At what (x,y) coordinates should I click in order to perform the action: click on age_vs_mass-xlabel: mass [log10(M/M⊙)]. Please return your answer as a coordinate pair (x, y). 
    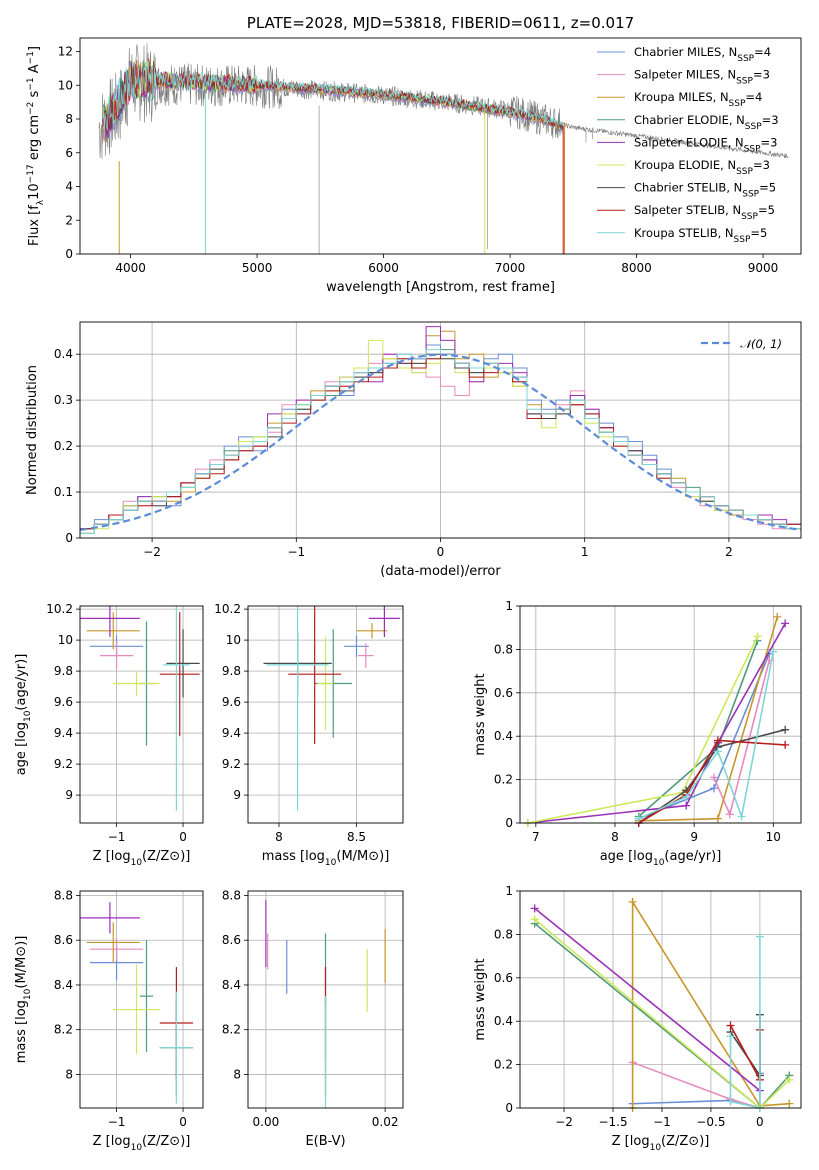
    Looking at the image, I should click on (326, 858).